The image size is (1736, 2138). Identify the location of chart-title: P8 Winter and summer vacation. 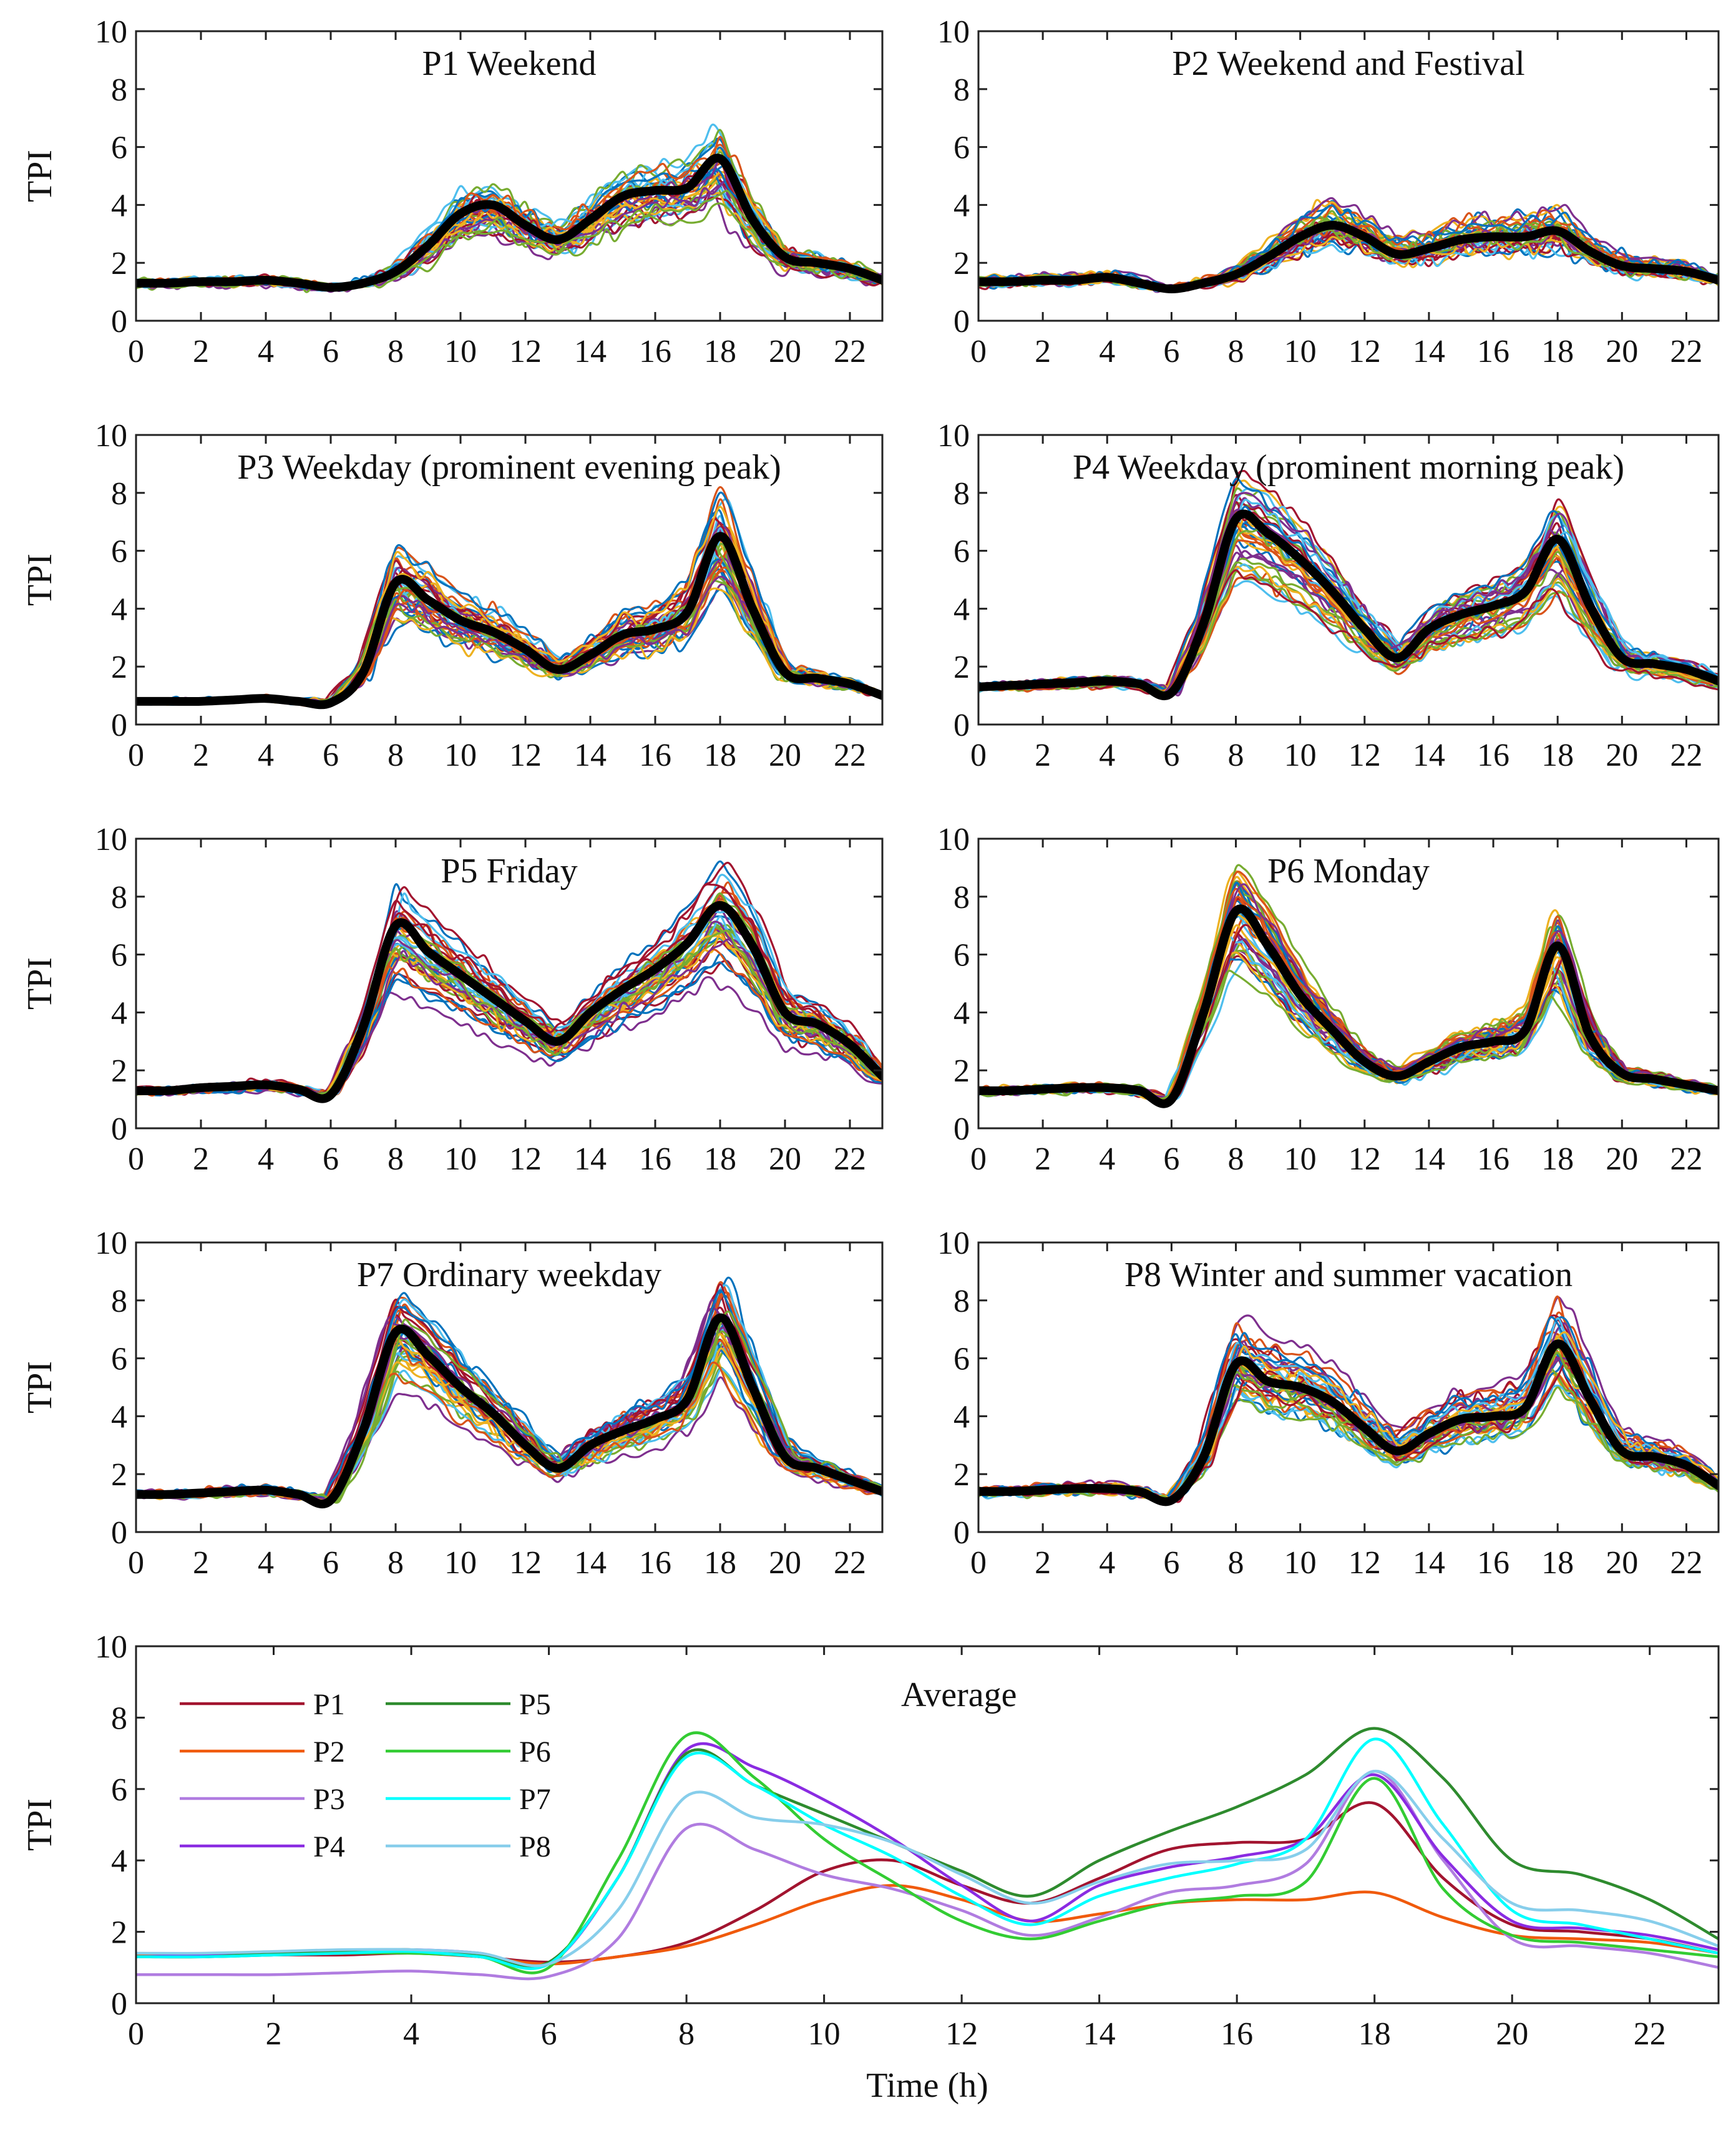
(1348, 1275).